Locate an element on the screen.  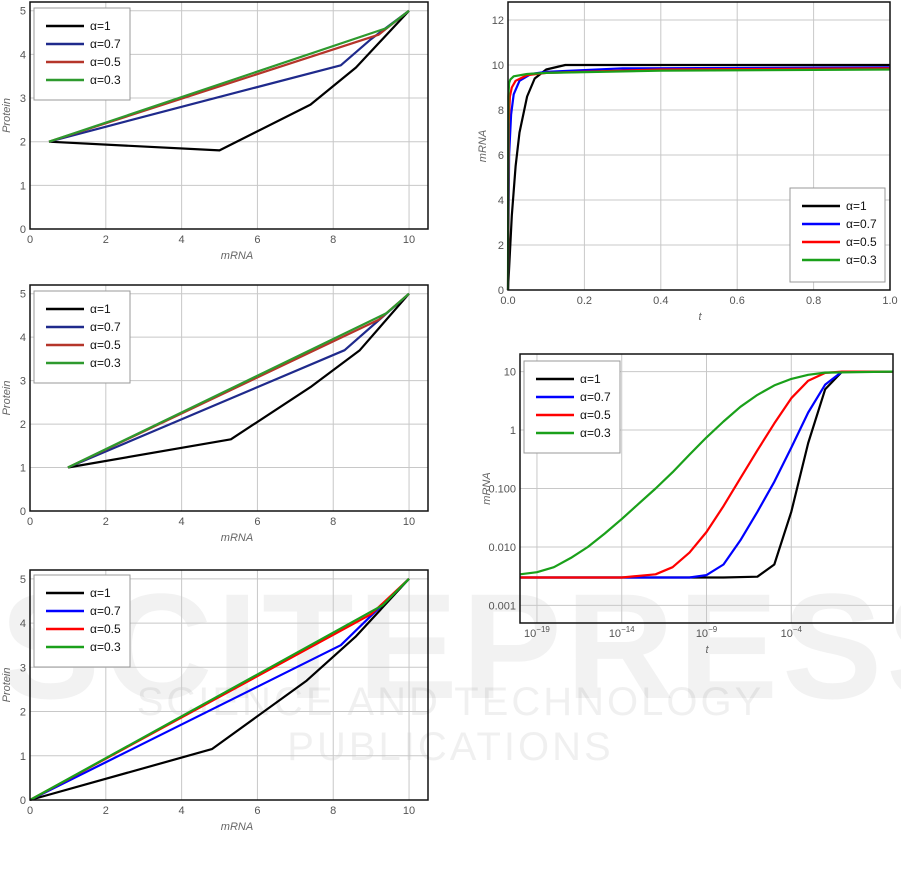
x-tick-label: 10⁻⁴ is located at coordinates (792, 632).